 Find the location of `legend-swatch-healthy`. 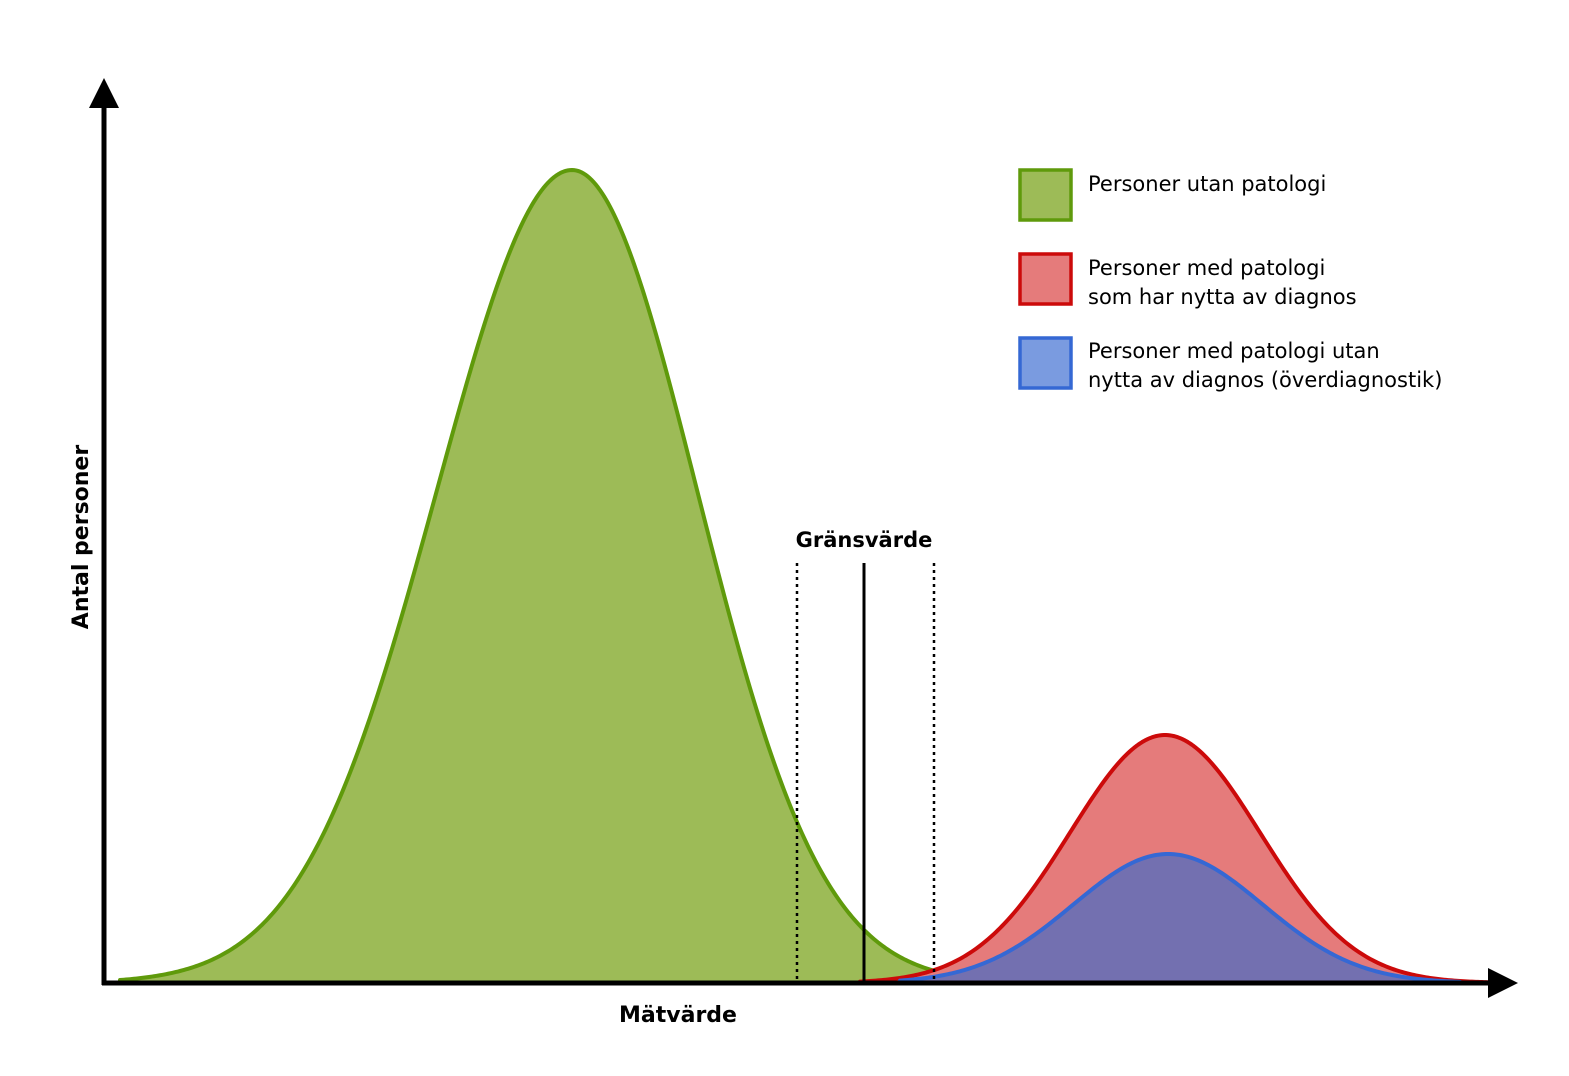

legend-swatch-healthy is located at coordinates (1045, 195).